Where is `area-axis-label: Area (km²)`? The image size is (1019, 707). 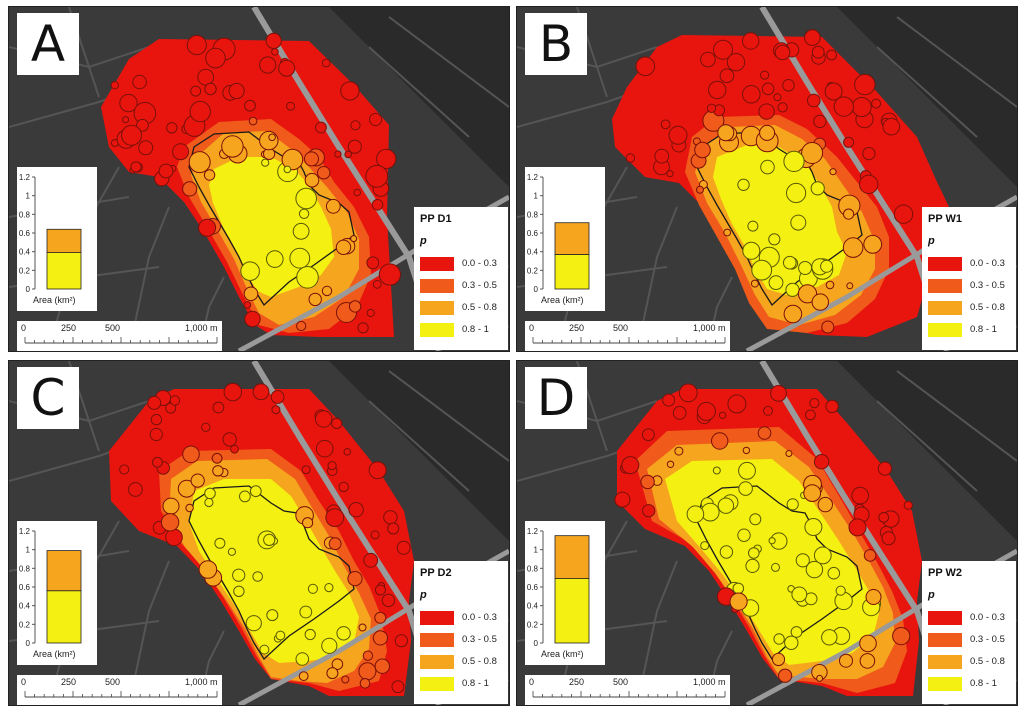 area-axis-label: Area (km²) is located at coordinates (562, 300).